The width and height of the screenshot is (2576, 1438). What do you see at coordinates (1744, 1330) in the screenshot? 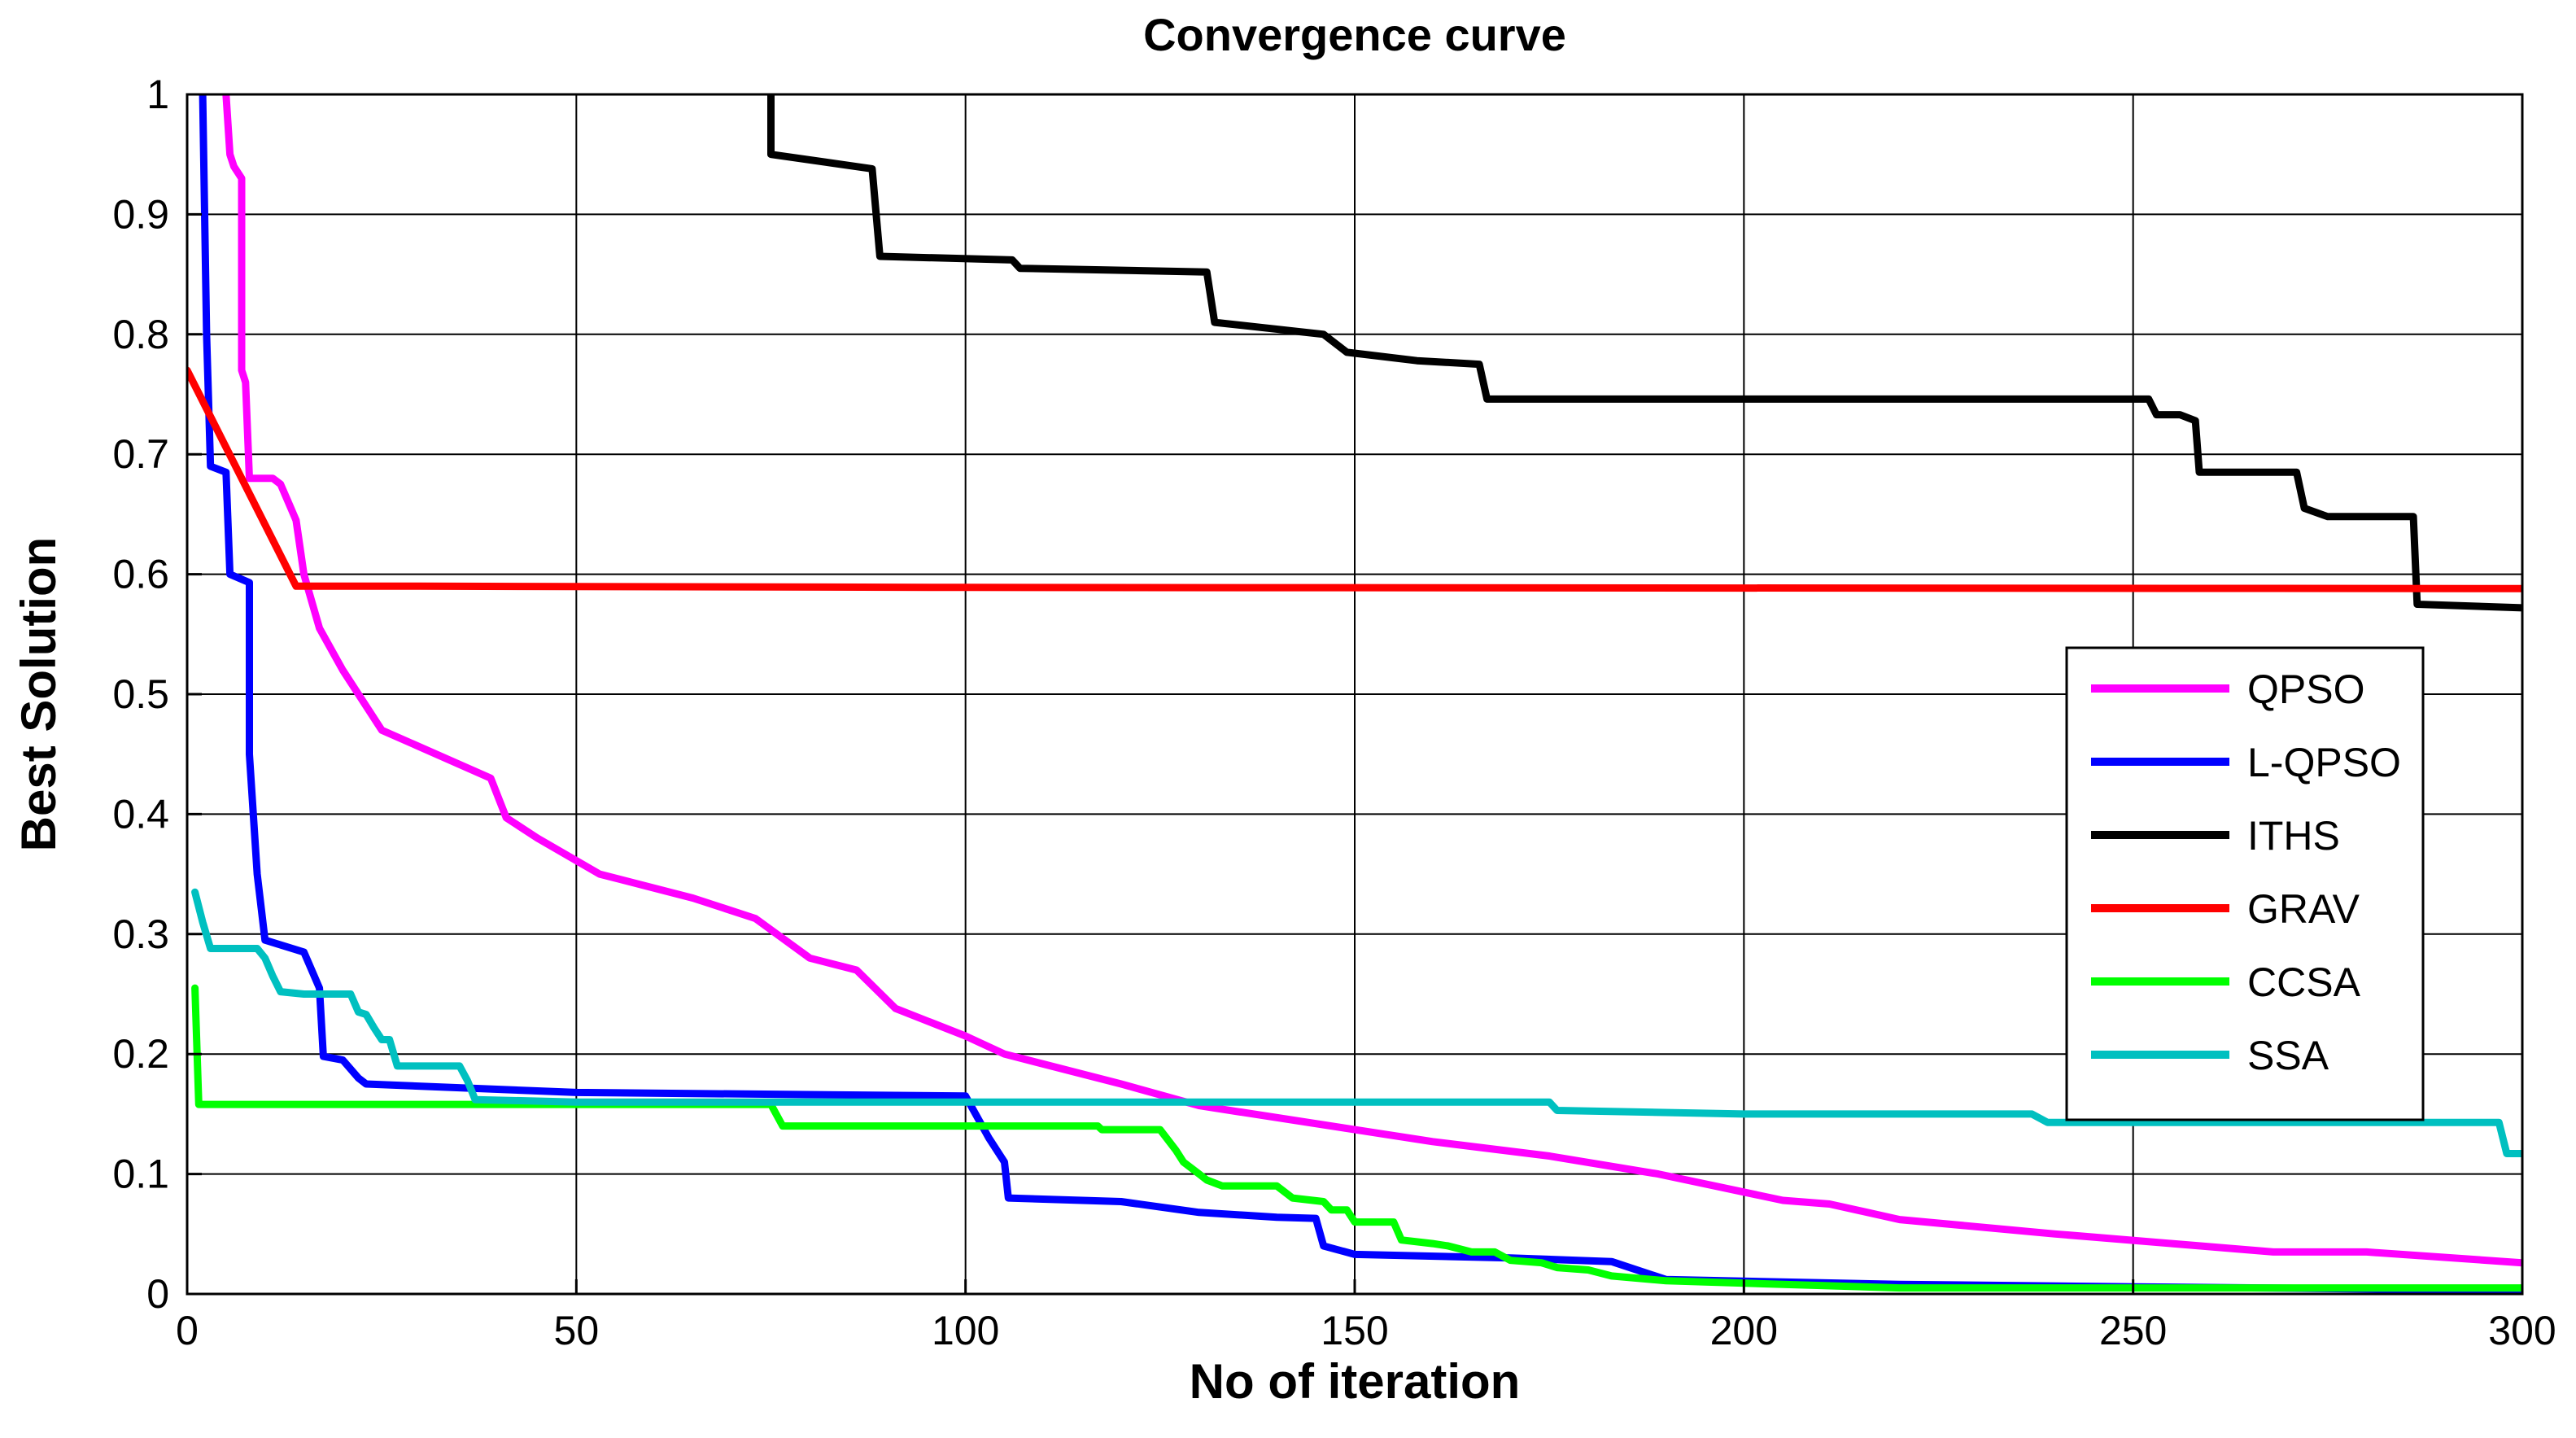
I see `x-tick-label: 200` at bounding box center [1744, 1330].